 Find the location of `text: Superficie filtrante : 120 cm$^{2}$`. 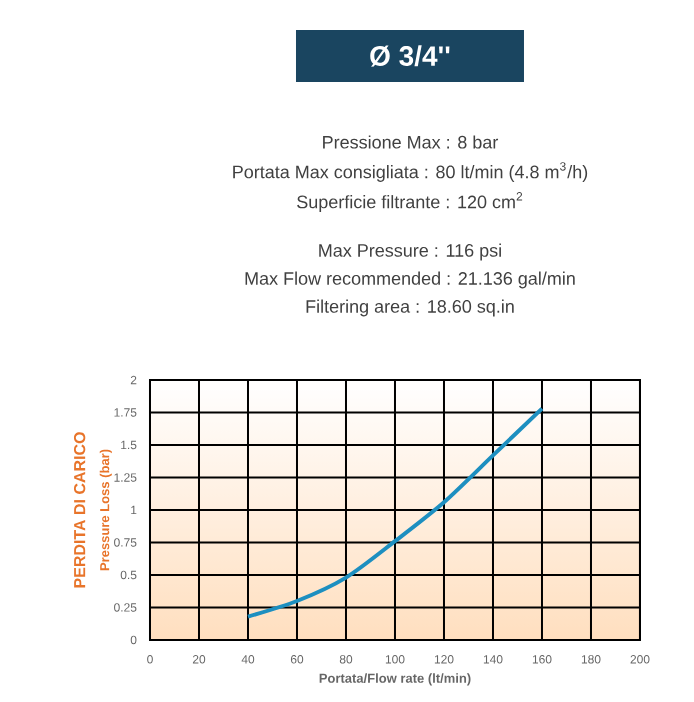

text: Superficie filtrante : 120 cm$^{2}$ is located at coordinates (410, 202).